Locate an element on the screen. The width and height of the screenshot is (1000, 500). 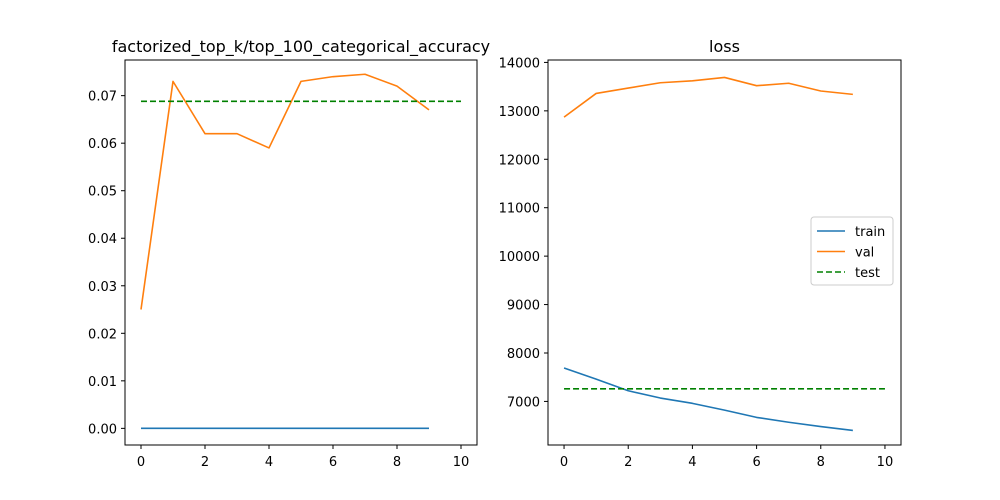
accuracy-x-tick-label: 10 is located at coordinates (461, 462).